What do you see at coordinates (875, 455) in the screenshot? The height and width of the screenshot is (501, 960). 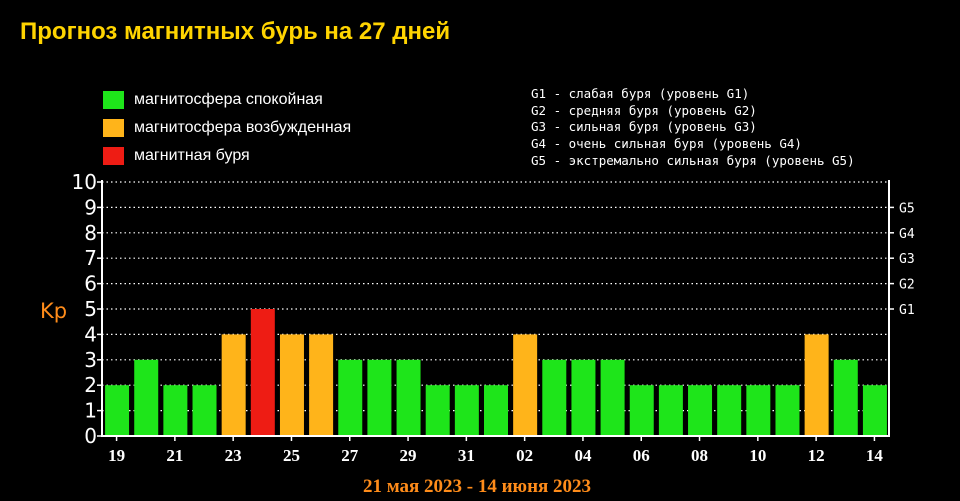 I see `x-tick-label: 14` at bounding box center [875, 455].